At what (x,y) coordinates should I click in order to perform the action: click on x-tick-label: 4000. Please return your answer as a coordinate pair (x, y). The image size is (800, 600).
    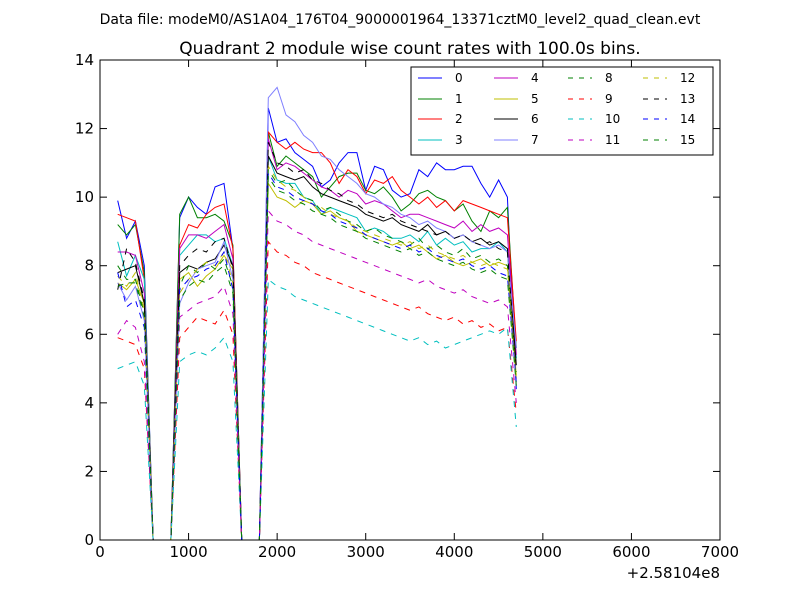
    Looking at the image, I should click on (454, 552).